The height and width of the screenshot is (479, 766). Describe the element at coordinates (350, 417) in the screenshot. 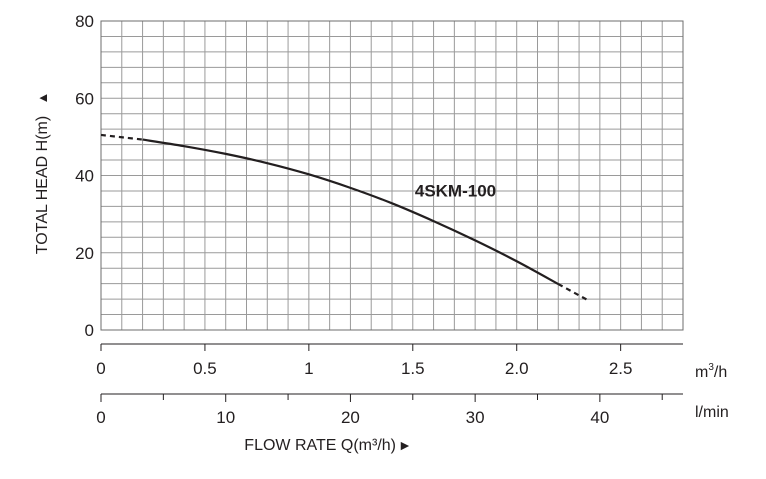

I see `x-tick-label-lmin: 20` at that location.